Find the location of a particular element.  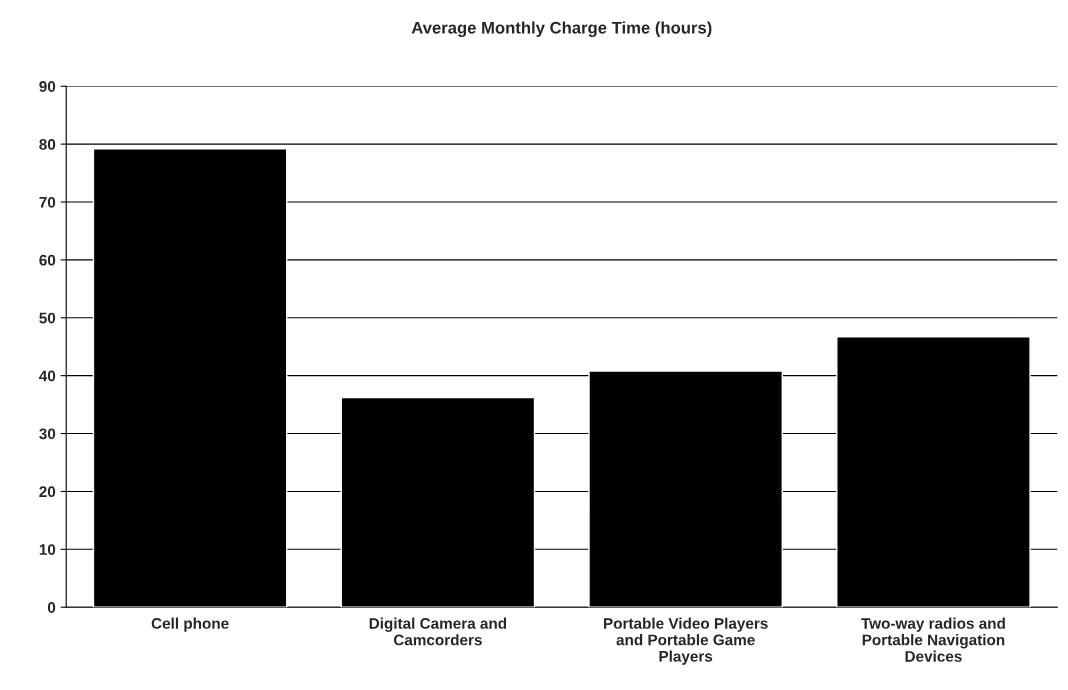

y-tick-label: 50 is located at coordinates (47, 318).